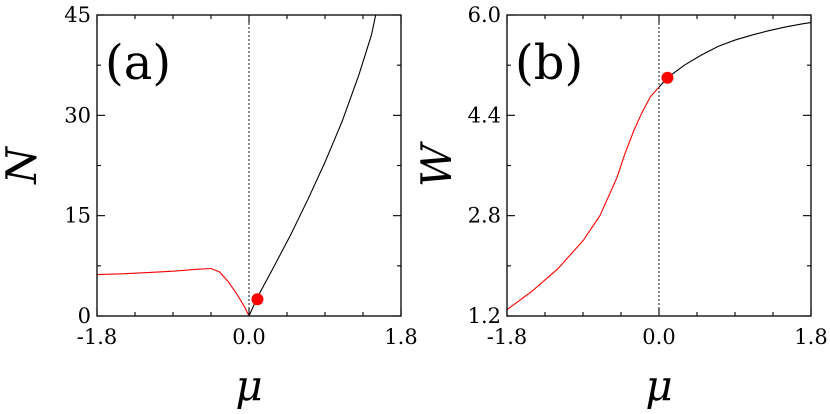 The width and height of the screenshot is (830, 414). What do you see at coordinates (484, 216) in the screenshot?
I see `y-tick-label: 2.8` at bounding box center [484, 216].